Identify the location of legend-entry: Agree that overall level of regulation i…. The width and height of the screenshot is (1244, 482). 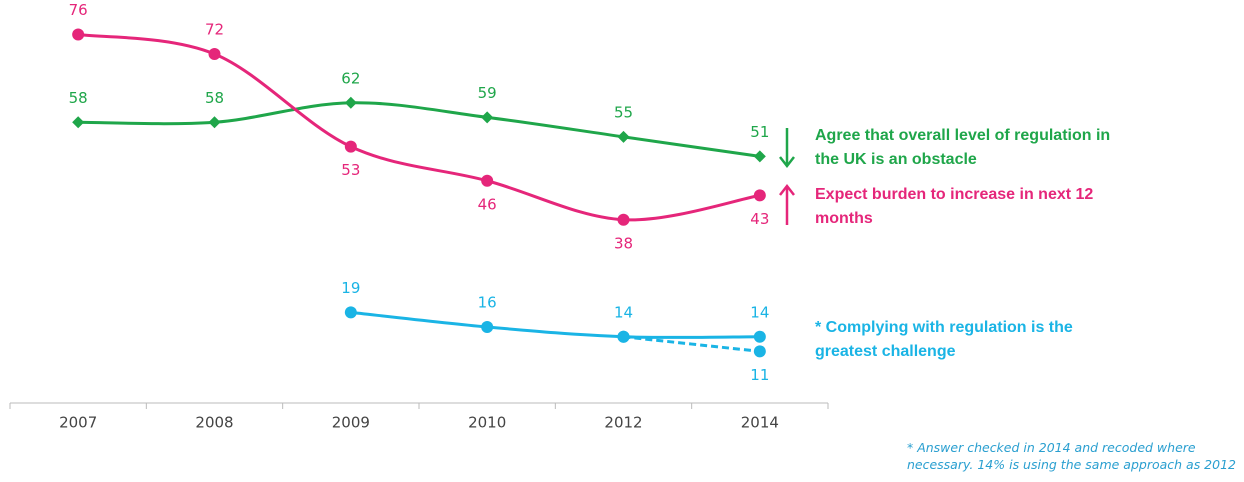
(963, 147).